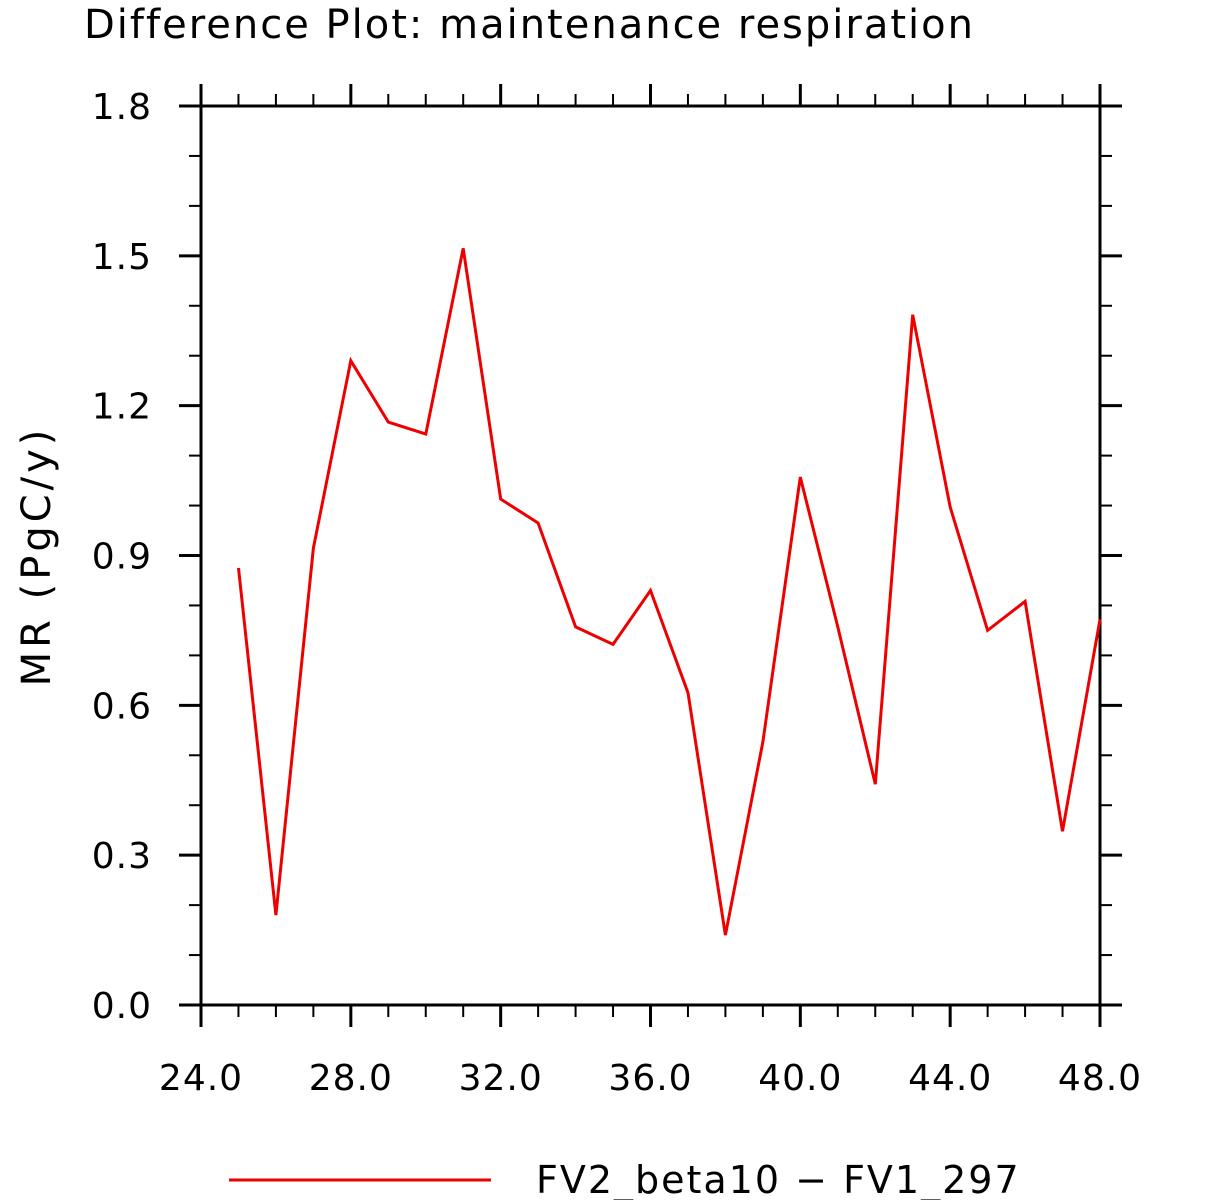  I want to click on y-tick-label: 0.6, so click(122, 706).